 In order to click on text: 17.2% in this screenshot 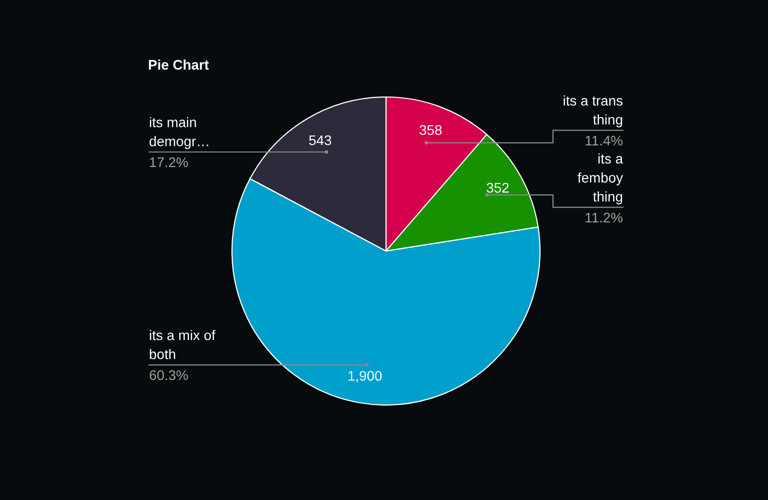, I will do `click(169, 162)`.